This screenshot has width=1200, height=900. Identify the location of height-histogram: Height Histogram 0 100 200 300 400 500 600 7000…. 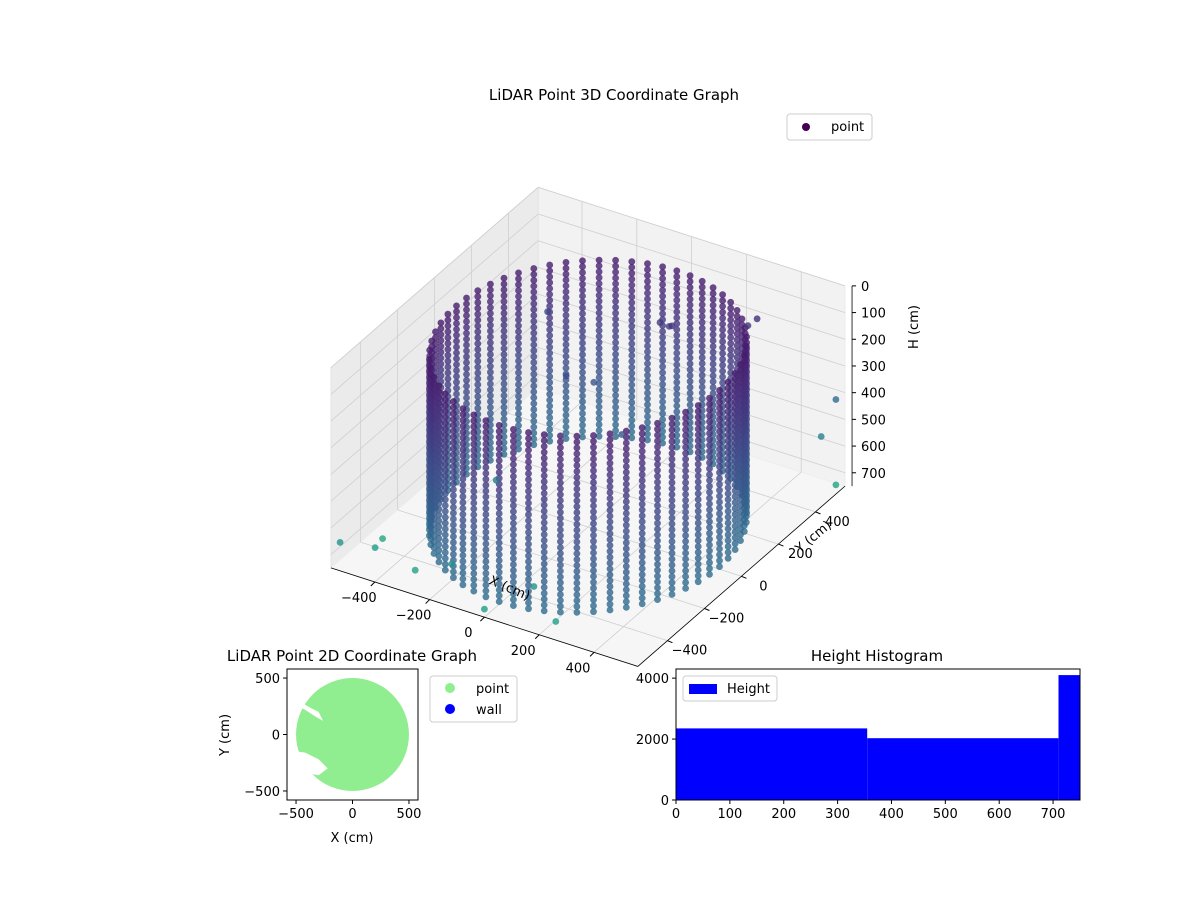
(858, 734).